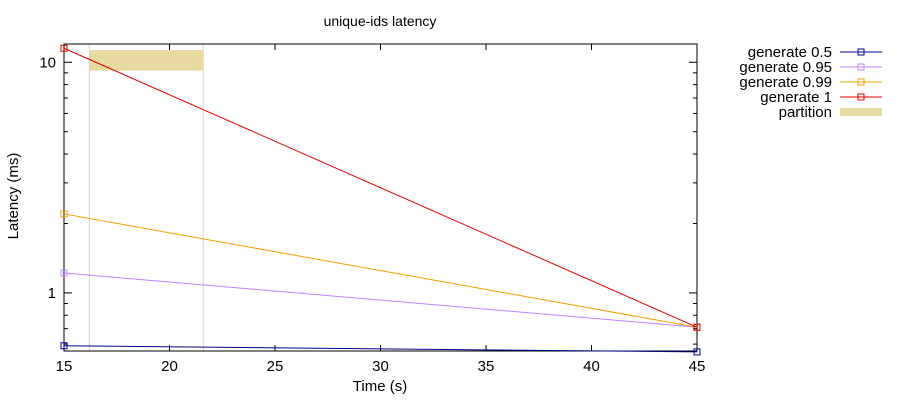 This screenshot has width=900, height=400. Describe the element at coordinates (380, 386) in the screenshot. I see `x-axis-label: Time (s)` at that location.